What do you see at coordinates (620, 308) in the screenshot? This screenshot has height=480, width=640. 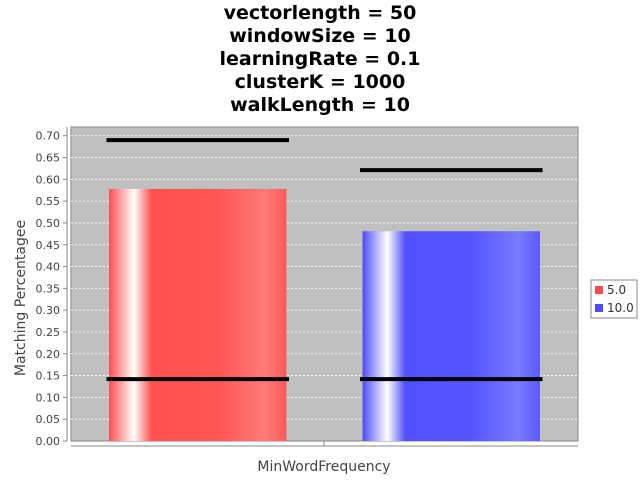 I see `legend-label-10.0: 10.0` at bounding box center [620, 308].